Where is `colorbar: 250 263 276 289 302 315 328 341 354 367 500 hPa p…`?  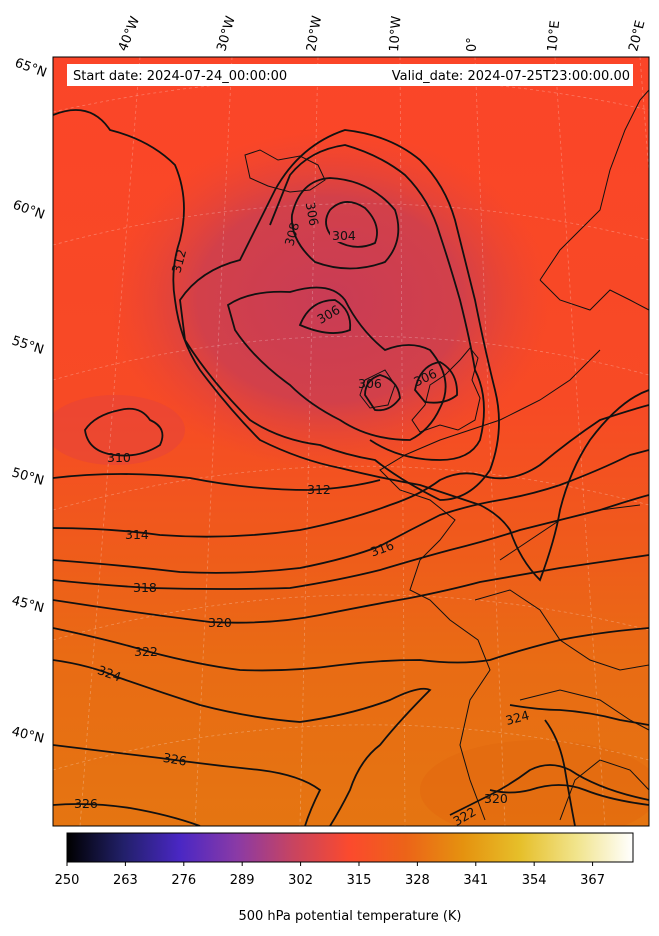
colorbar: 250 263 276 289 302 315 328 341 354 367 500 hPa p… is located at coordinates (344, 878).